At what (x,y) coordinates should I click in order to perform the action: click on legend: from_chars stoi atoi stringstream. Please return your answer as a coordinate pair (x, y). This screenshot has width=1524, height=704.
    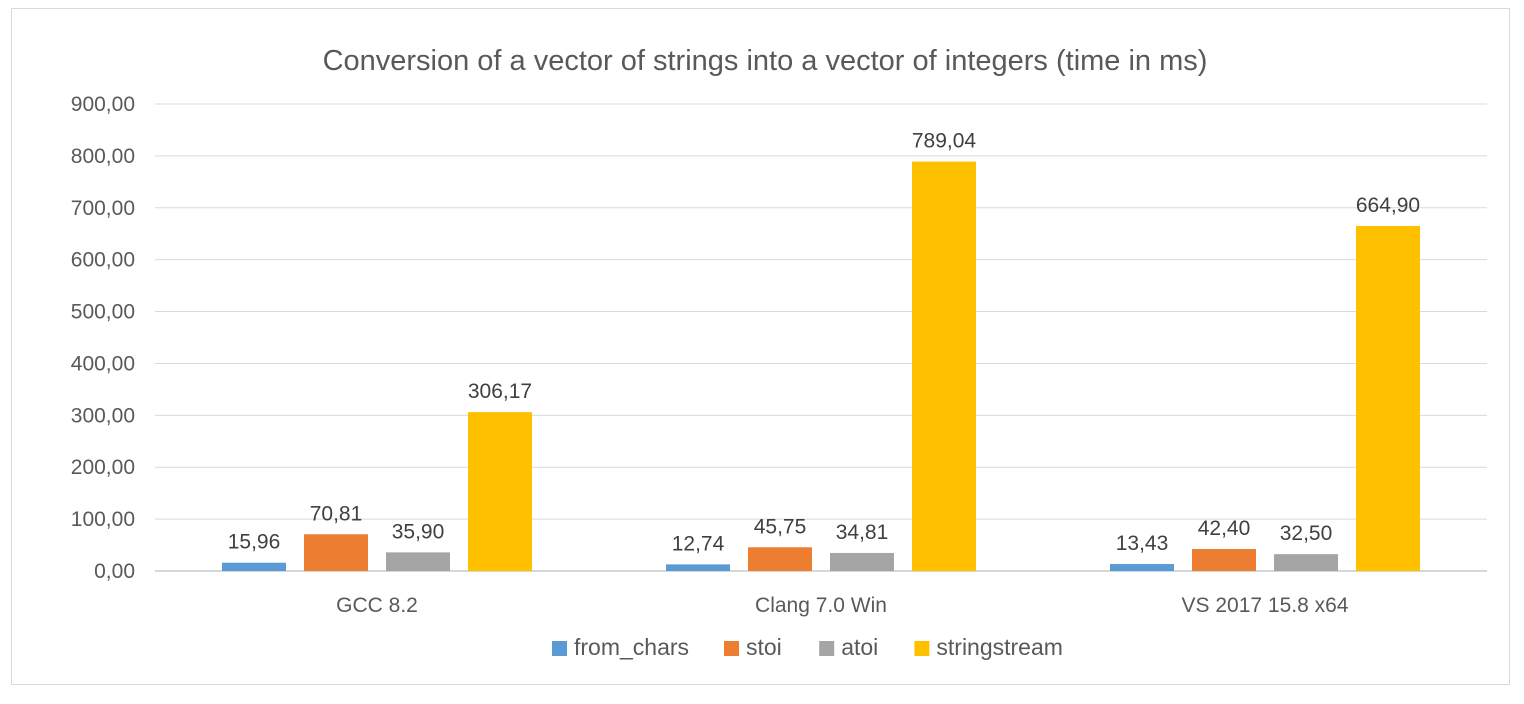
    Looking at the image, I should click on (807, 647).